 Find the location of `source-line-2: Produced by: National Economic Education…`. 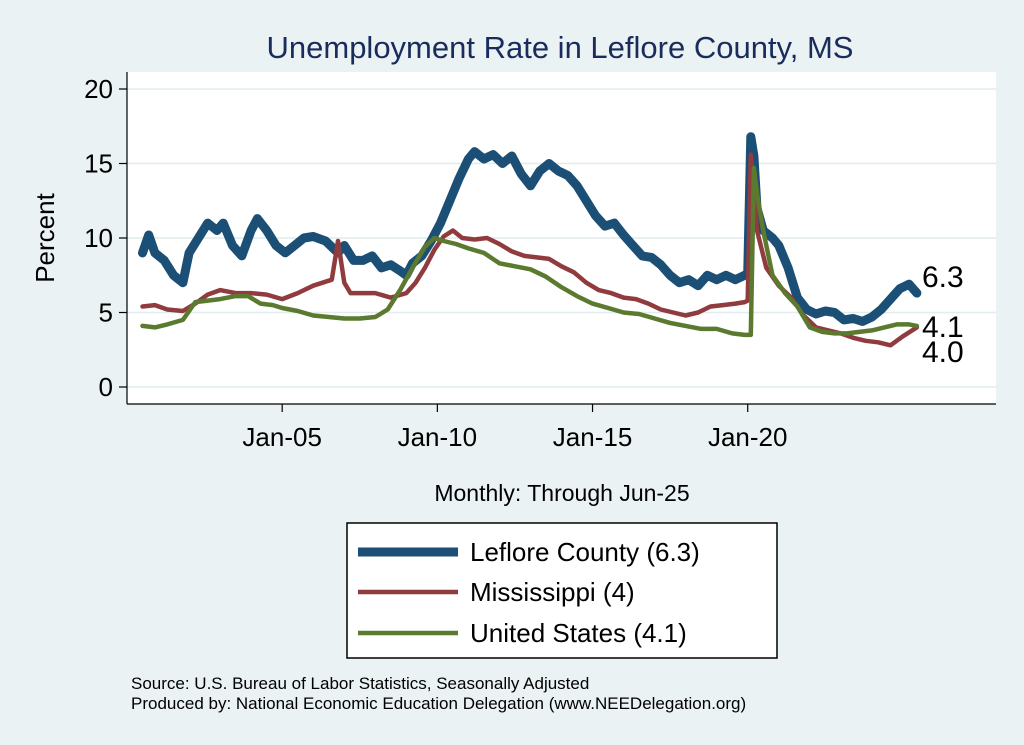

source-line-2: Produced by: National Economic Education… is located at coordinates (438, 703).